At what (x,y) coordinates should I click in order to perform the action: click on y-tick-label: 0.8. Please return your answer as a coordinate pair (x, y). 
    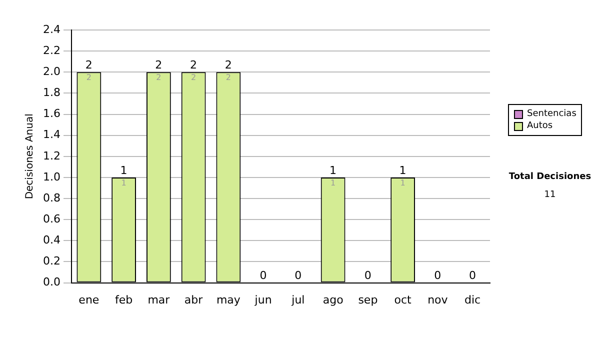
    Looking at the image, I should click on (51, 197).